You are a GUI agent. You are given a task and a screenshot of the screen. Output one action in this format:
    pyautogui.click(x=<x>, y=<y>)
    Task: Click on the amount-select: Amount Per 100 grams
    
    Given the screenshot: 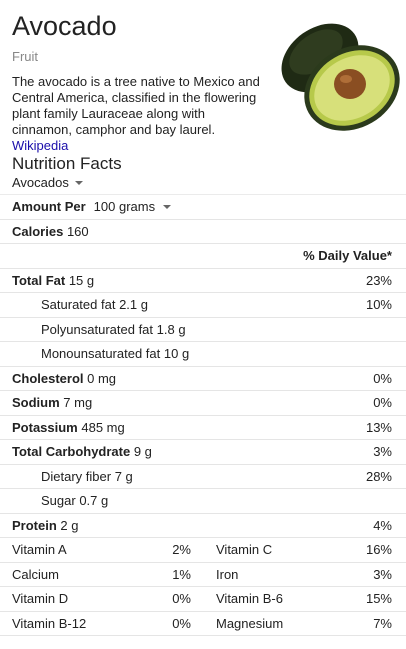 What is the action you would take?
    pyautogui.click(x=92, y=207)
    